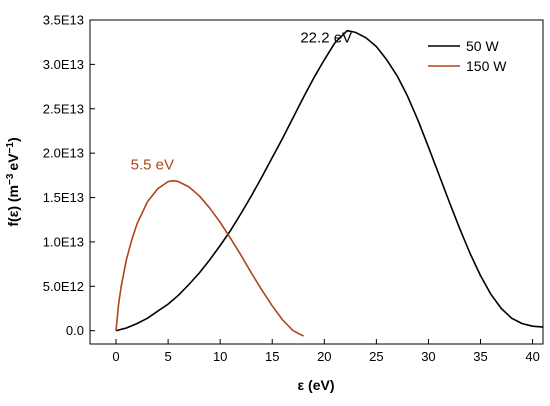 The width and height of the screenshot is (550, 406). I want to click on x-axis-ticks: 0 5 10 15 20 25 30 35 40, so click(326, 351).